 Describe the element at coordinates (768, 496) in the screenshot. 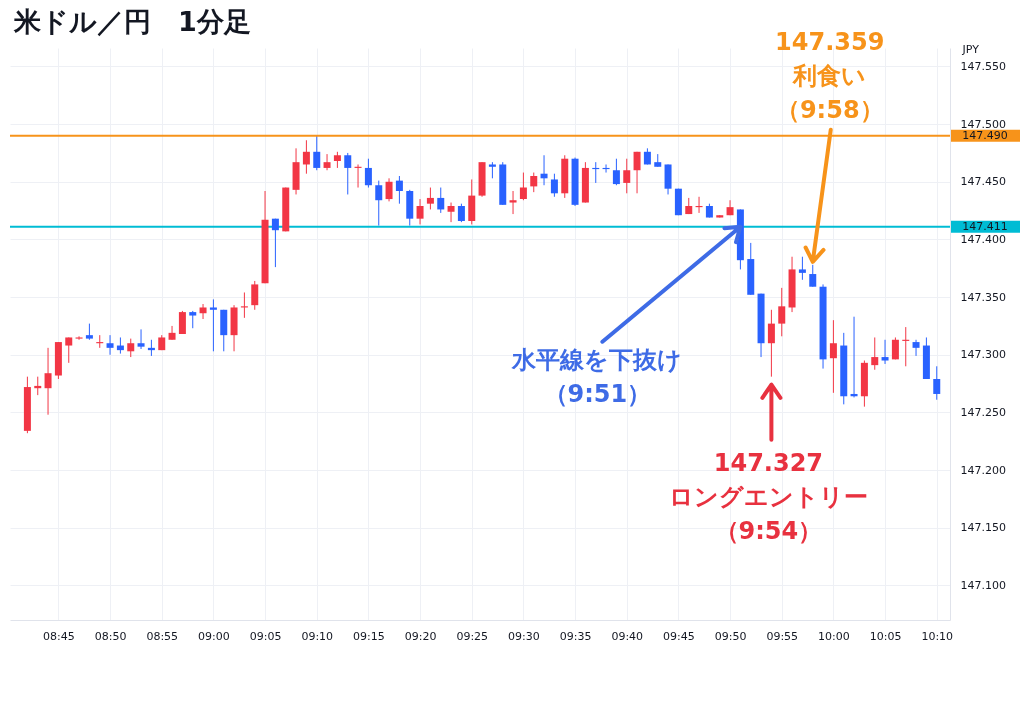

I see `annotation: 147.327ロングエントリー（9:54）` at that location.